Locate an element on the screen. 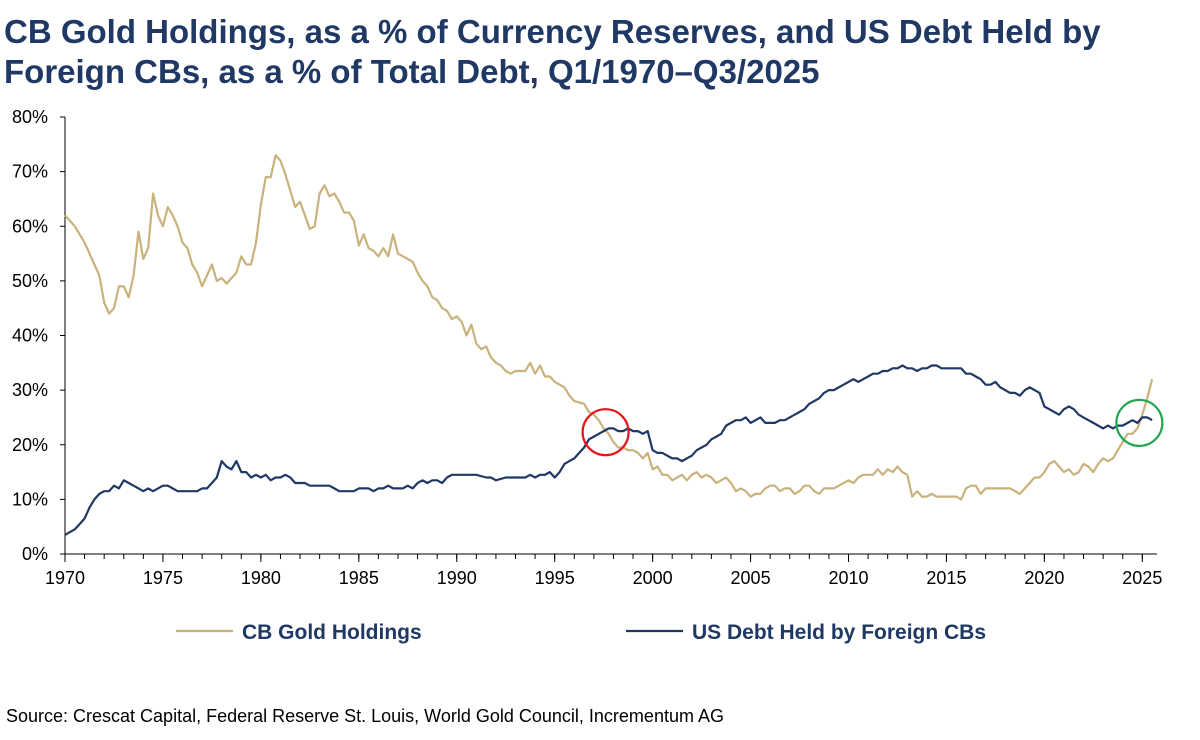  y-tick-label: 60% is located at coordinates (30, 226).